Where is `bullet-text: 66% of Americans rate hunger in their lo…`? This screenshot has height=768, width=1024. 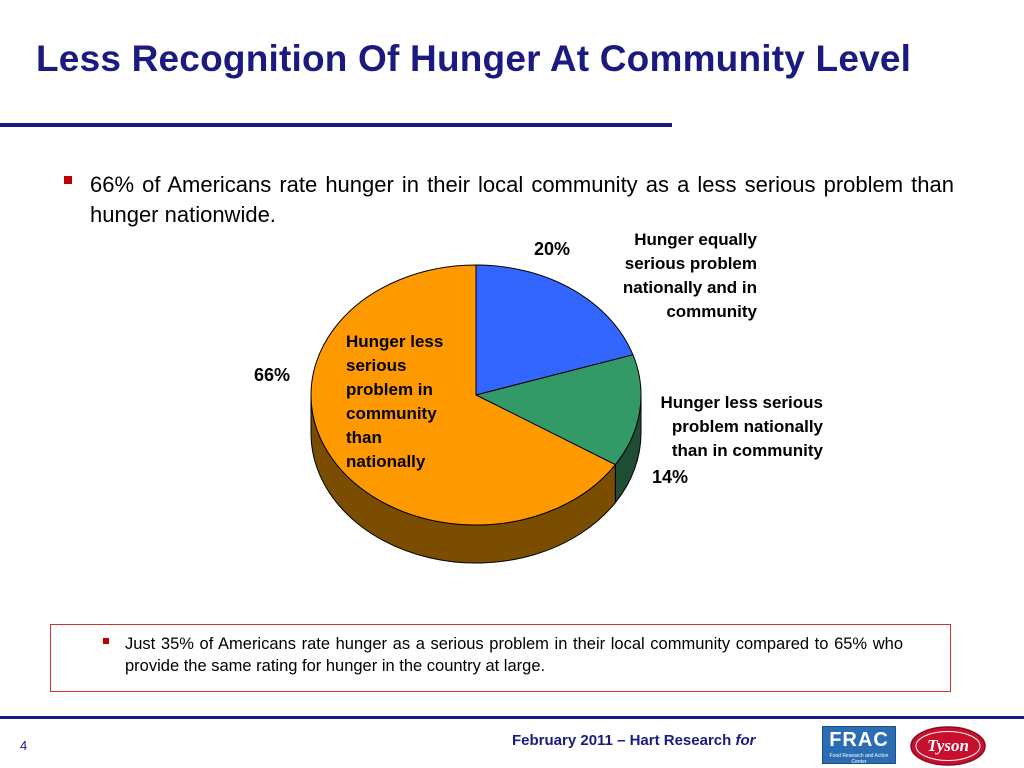
bullet-text: 66% of Americans rate hunger in their lo… is located at coordinates (522, 199).